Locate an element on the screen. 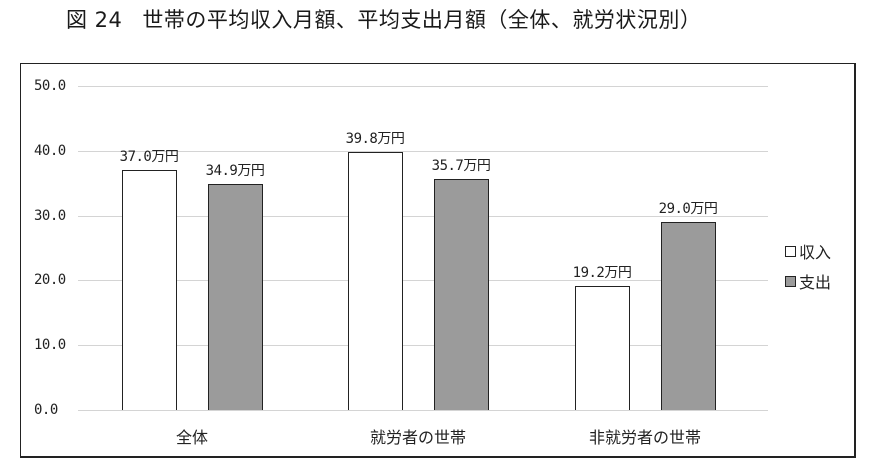 The height and width of the screenshot is (468, 870). legend-item-income: 収入 is located at coordinates (808, 251).